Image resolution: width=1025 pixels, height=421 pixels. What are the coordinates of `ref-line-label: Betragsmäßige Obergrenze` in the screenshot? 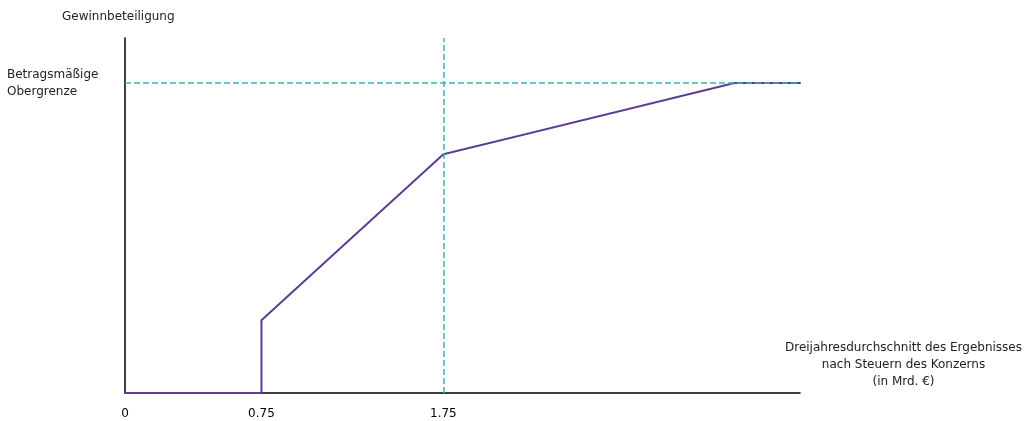 It's located at (55, 83).